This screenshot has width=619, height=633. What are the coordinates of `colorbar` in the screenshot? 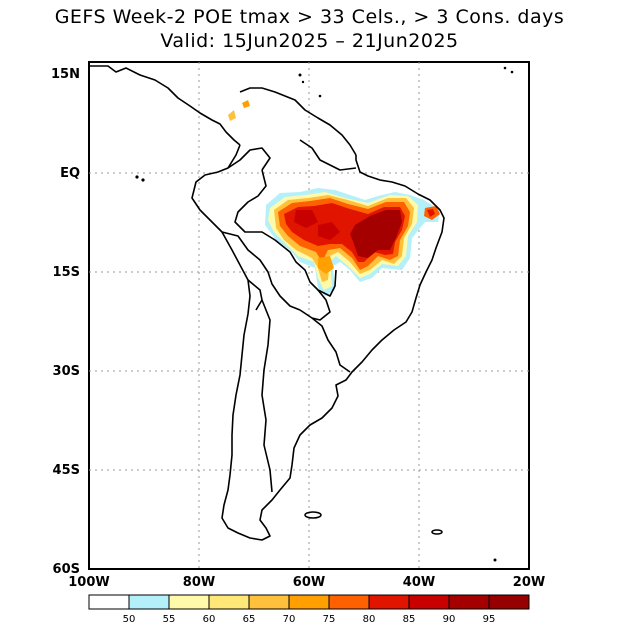 It's located at (309, 602).